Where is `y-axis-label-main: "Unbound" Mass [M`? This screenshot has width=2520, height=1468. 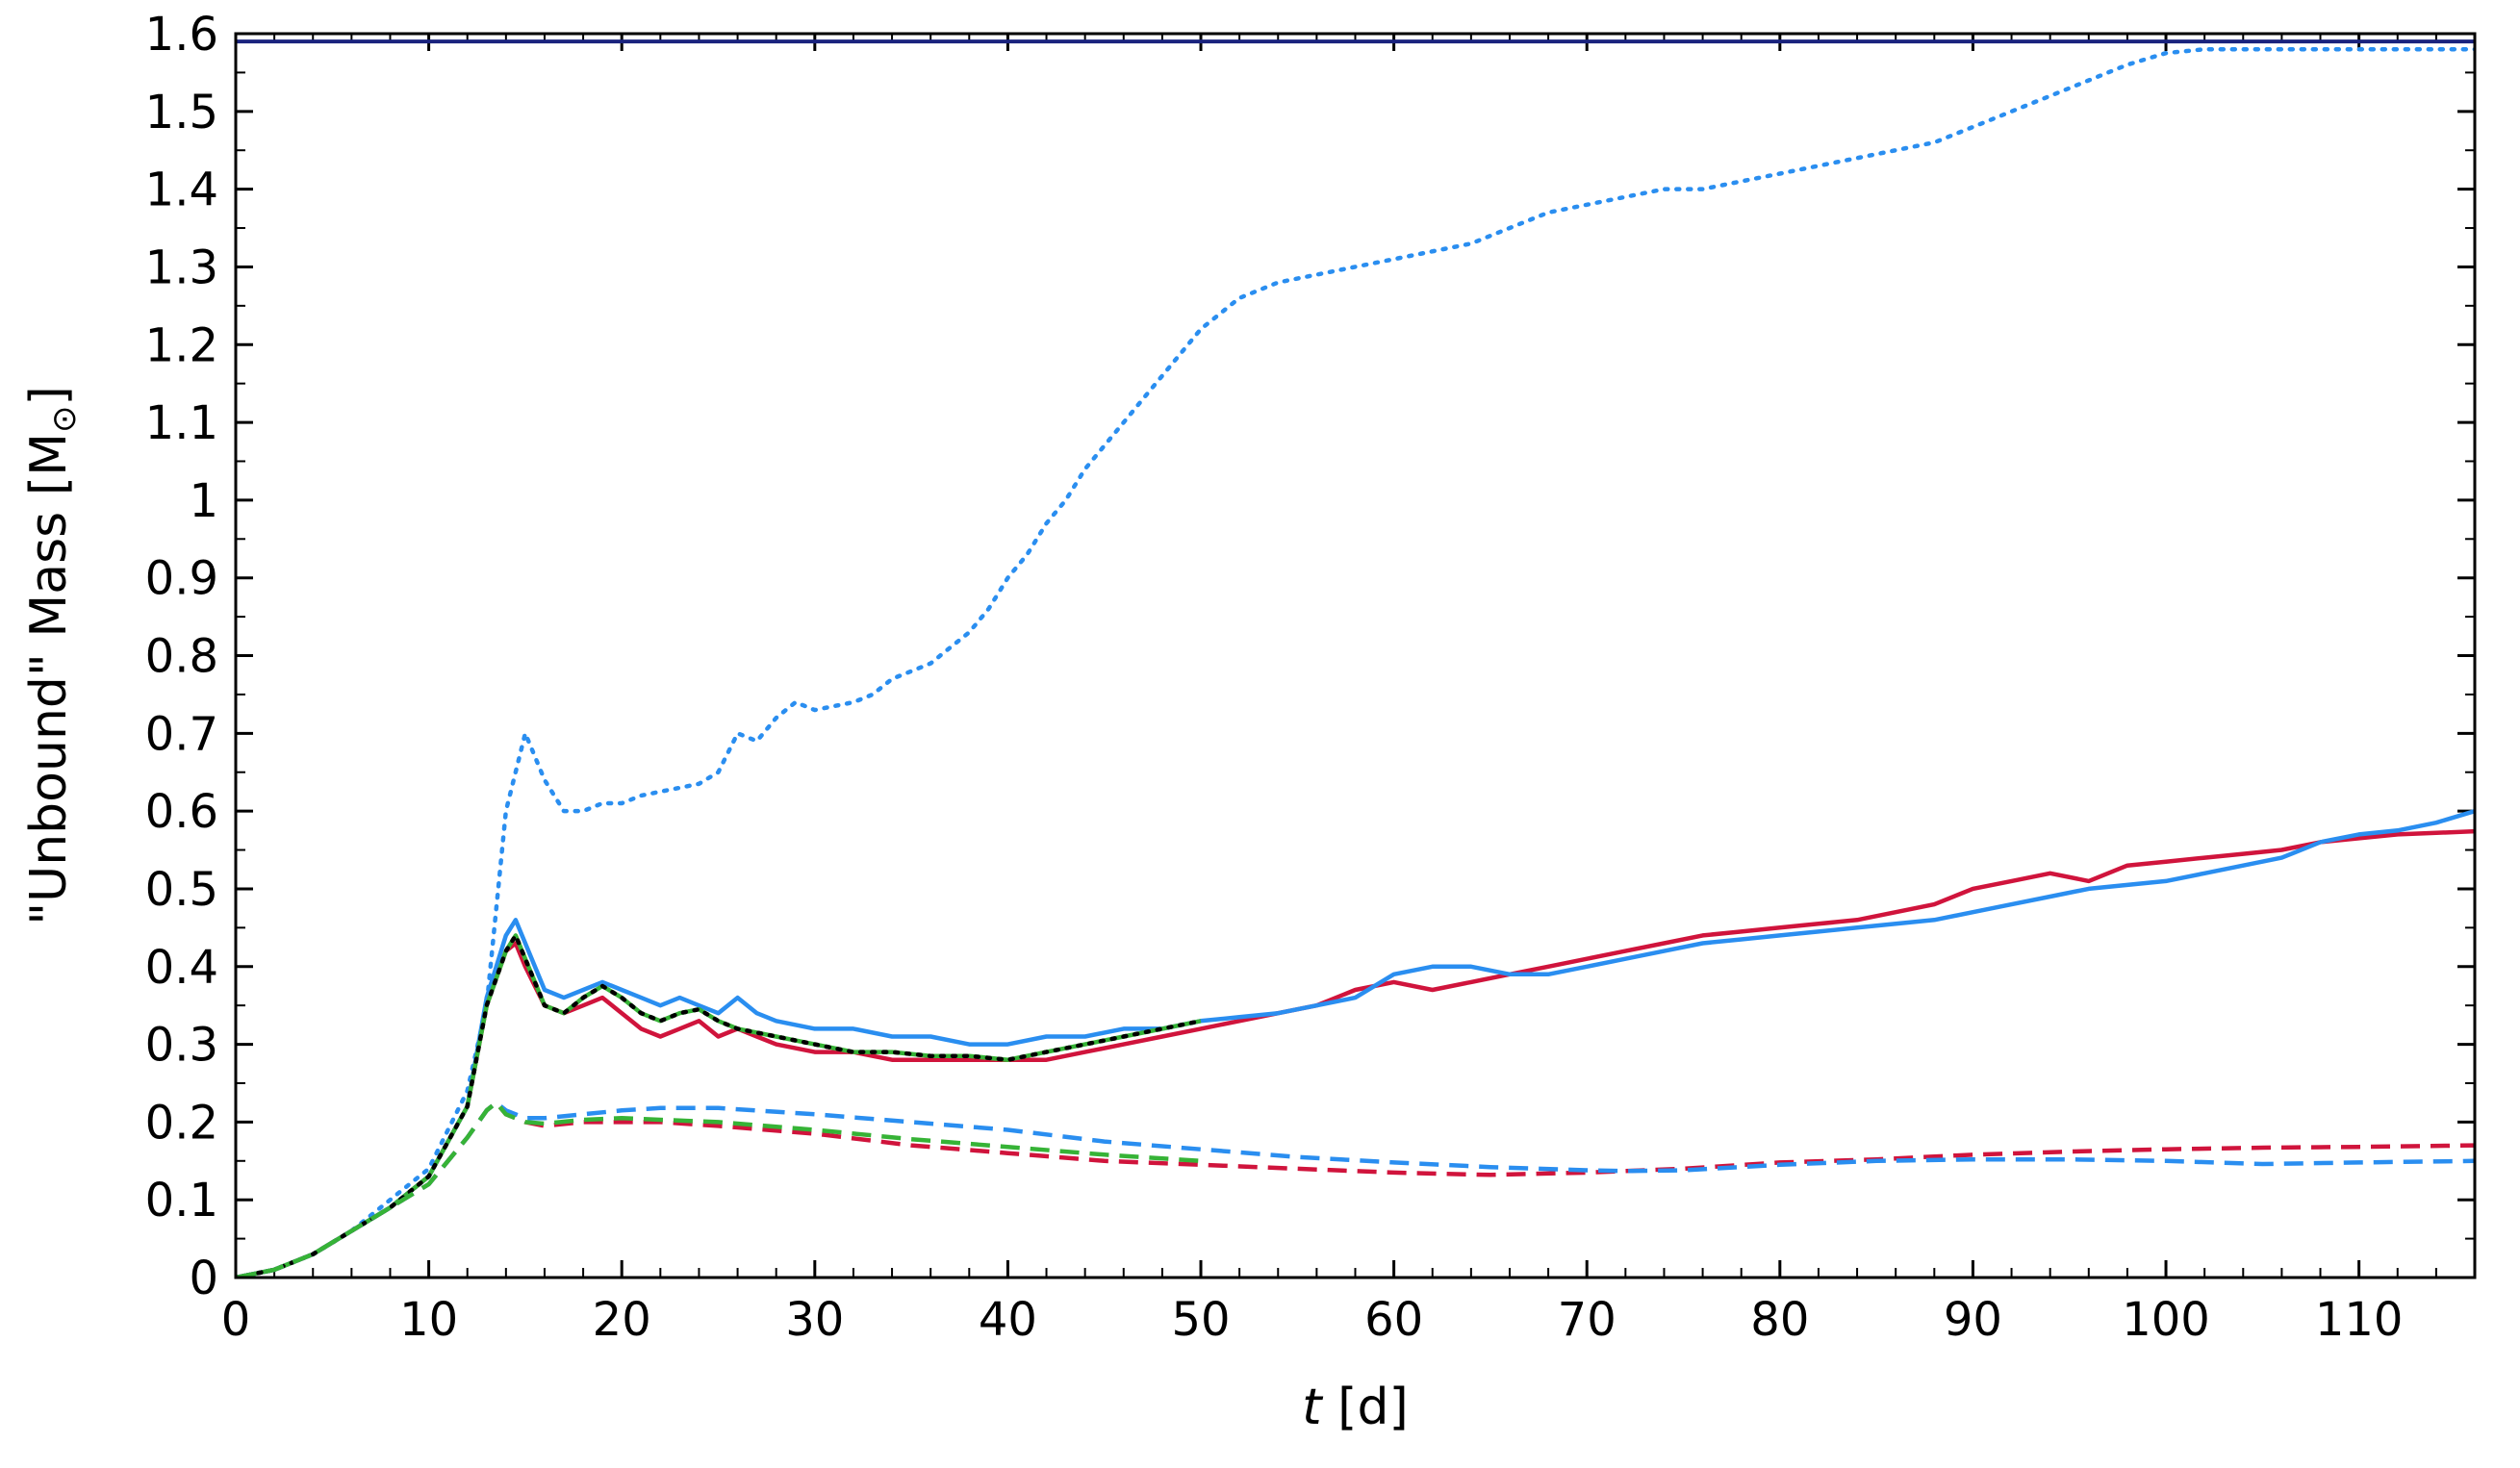
y-axis-label-main: "Unbound" Mass [M is located at coordinates (49, 679).